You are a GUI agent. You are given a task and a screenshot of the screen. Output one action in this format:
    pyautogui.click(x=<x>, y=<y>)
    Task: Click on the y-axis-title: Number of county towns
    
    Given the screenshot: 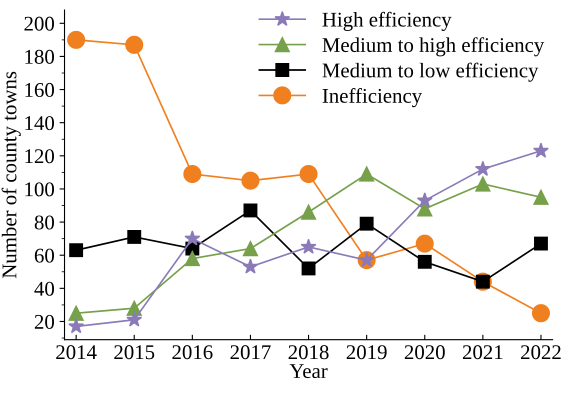 What is the action you would take?
    pyautogui.click(x=11, y=175)
    